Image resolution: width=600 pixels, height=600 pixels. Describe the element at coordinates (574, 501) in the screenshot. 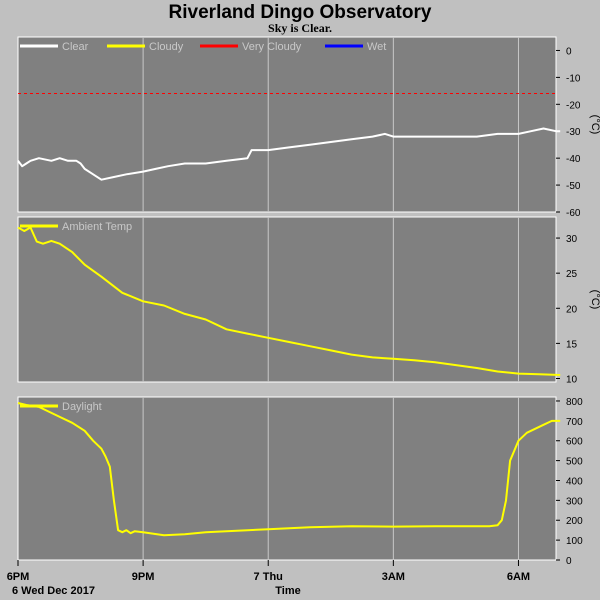

I see `y-tick-label: 300` at that location.